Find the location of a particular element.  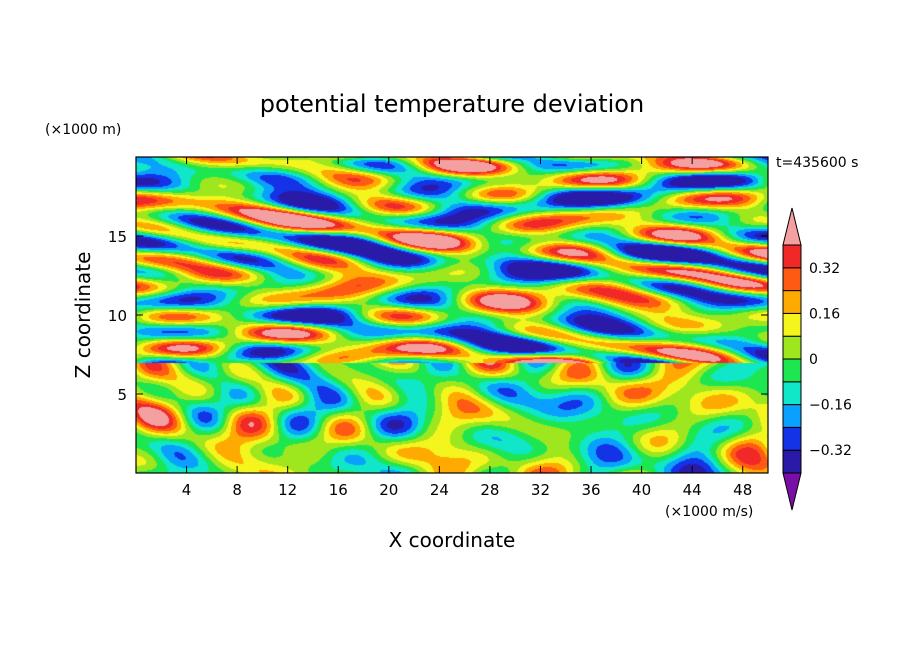

x-tick-label: 32 is located at coordinates (540, 490).